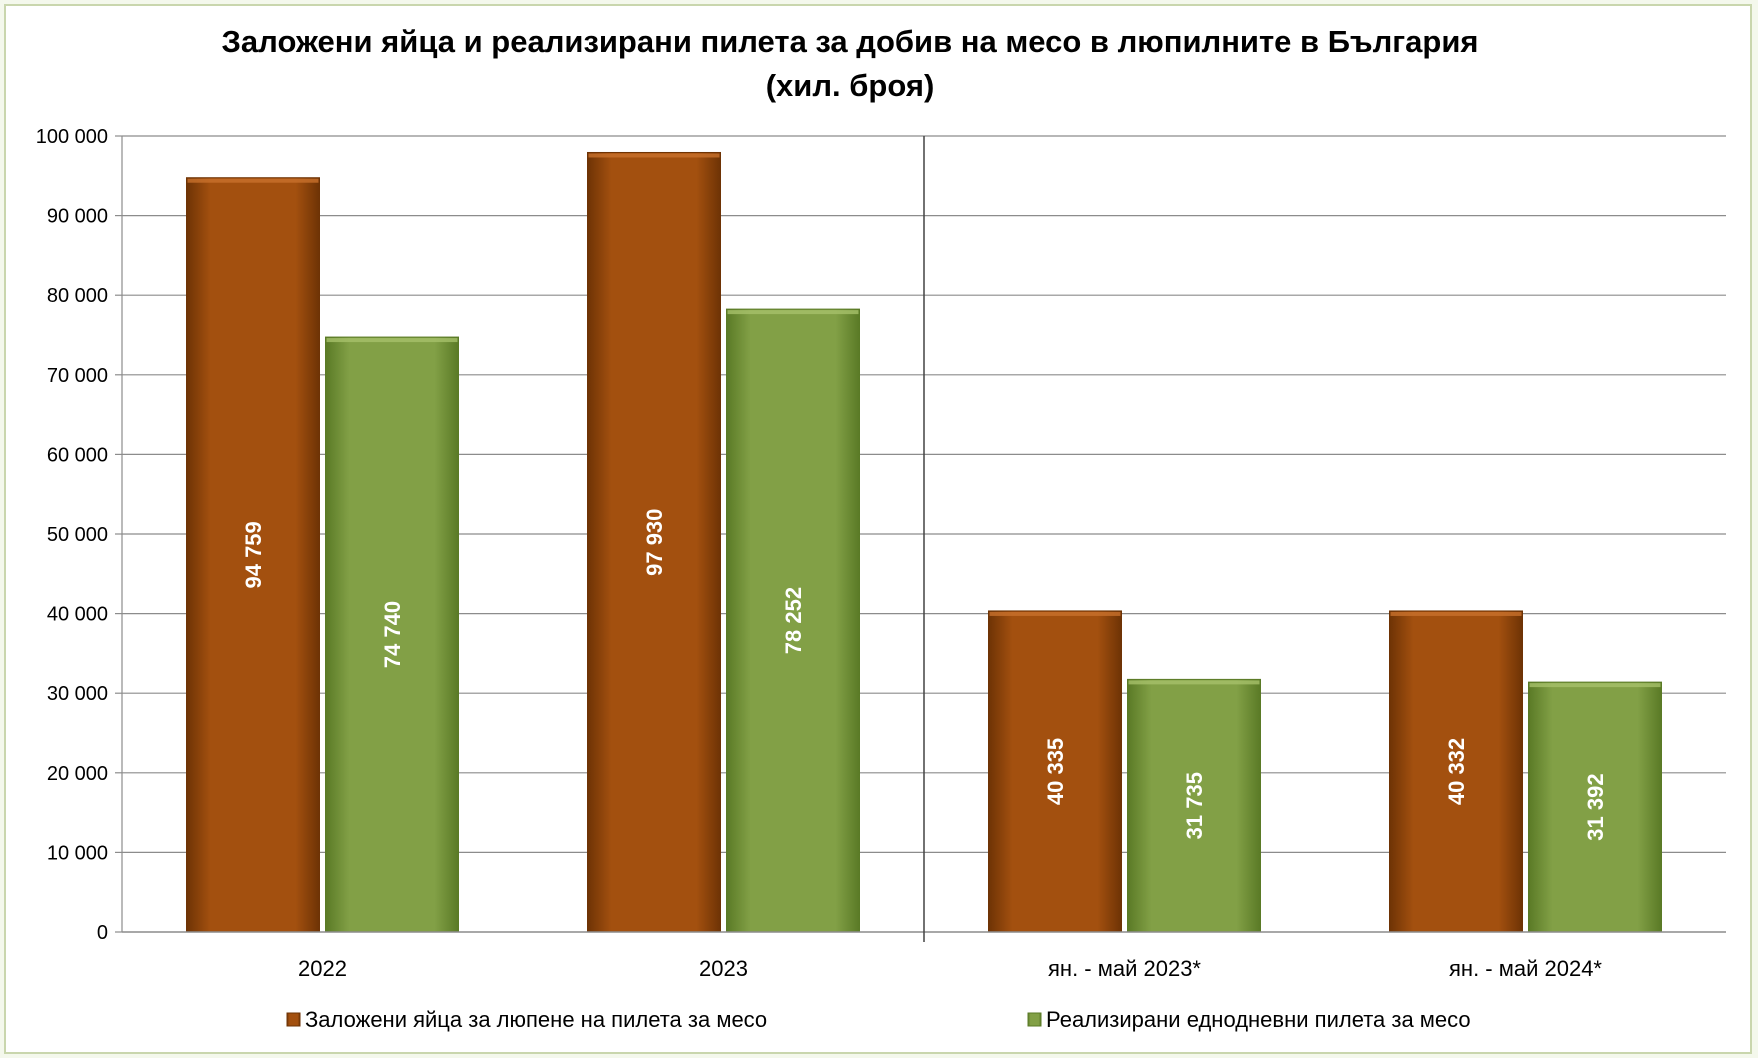  Describe the element at coordinates (1595, 806) in the screenshot. I see `data-label: 31 392` at that location.